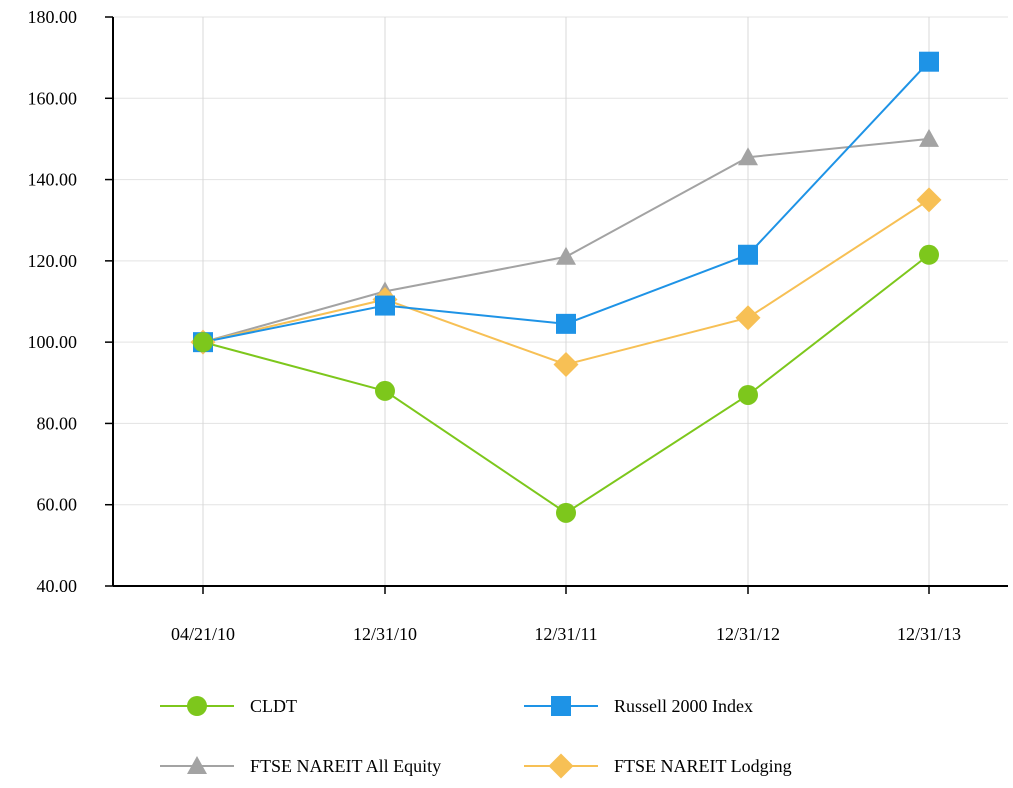  I want to click on y-tick-label: 60.00, so click(57, 505).